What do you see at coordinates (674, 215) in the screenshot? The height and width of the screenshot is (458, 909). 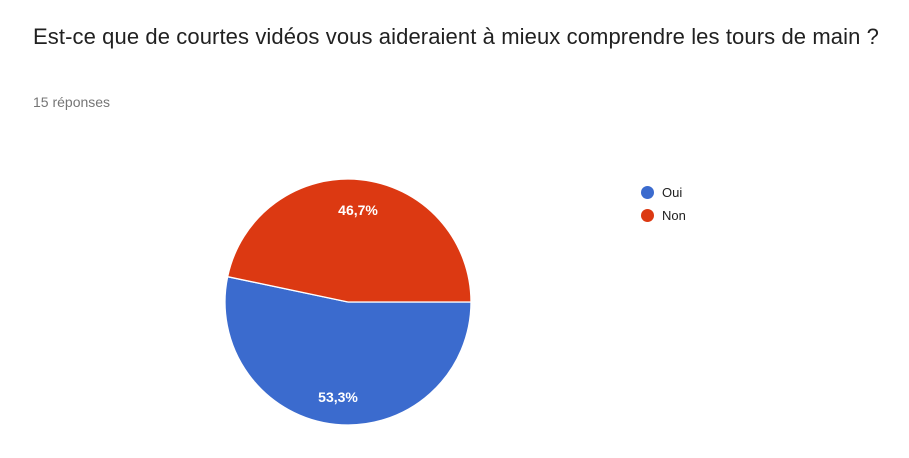 I see `legend-label-non: Non` at bounding box center [674, 215].